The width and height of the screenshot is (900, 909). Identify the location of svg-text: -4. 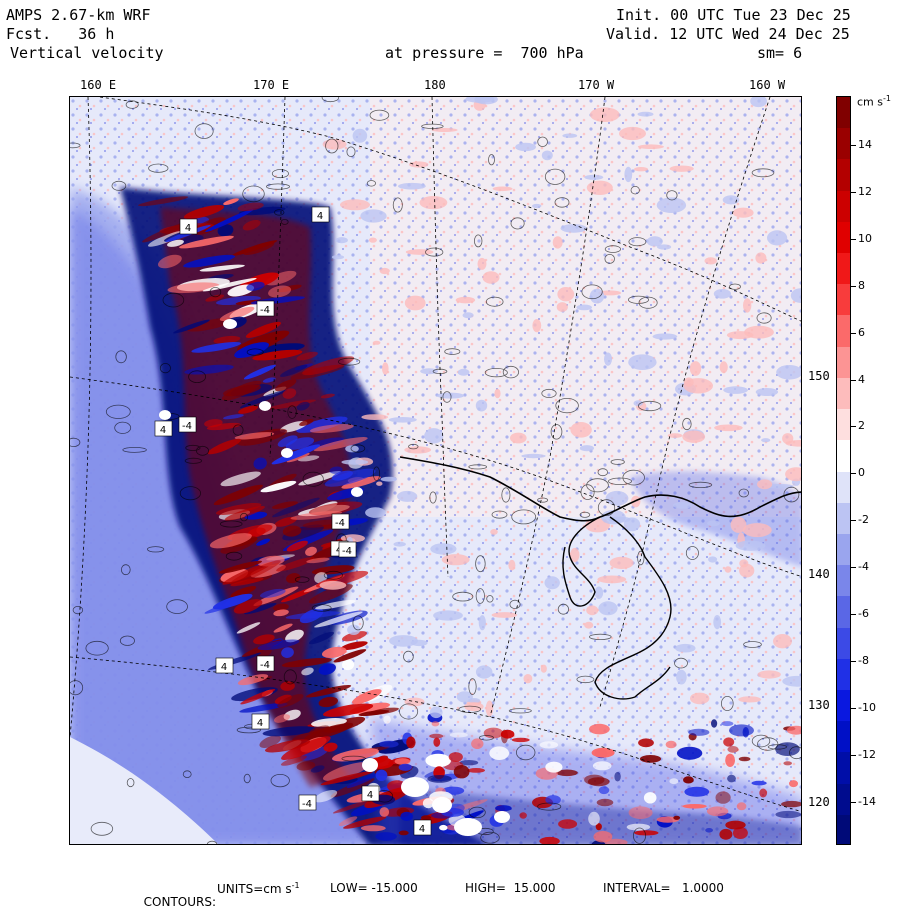
(265, 665).